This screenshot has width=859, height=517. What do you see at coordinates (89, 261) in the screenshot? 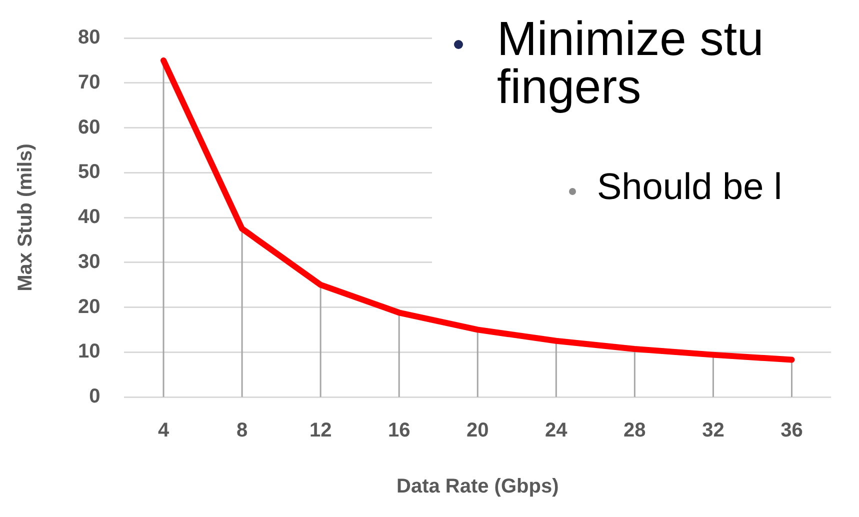
I see `y-tick-label: 30` at bounding box center [89, 261].